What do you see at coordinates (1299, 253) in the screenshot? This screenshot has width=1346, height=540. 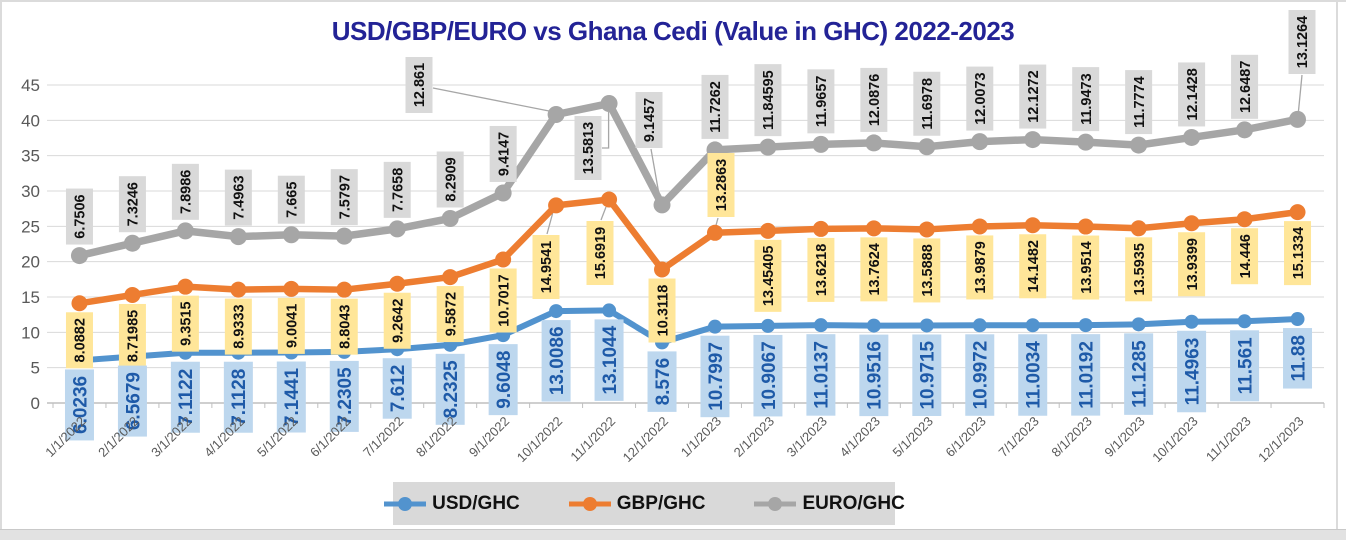 I see `data-label: 15.1334` at bounding box center [1299, 253].